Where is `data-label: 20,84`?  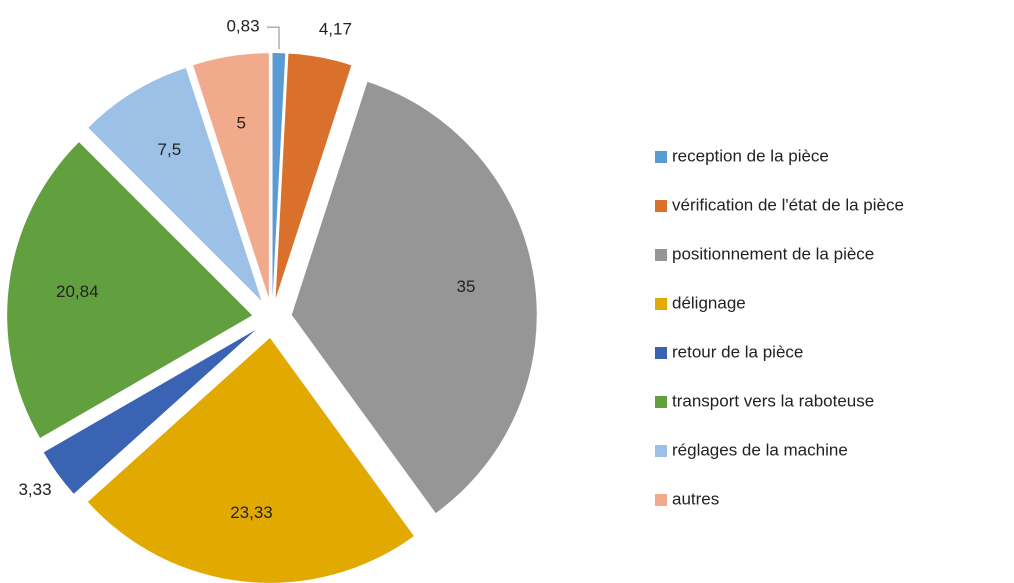 data-label: 20,84 is located at coordinates (77, 291).